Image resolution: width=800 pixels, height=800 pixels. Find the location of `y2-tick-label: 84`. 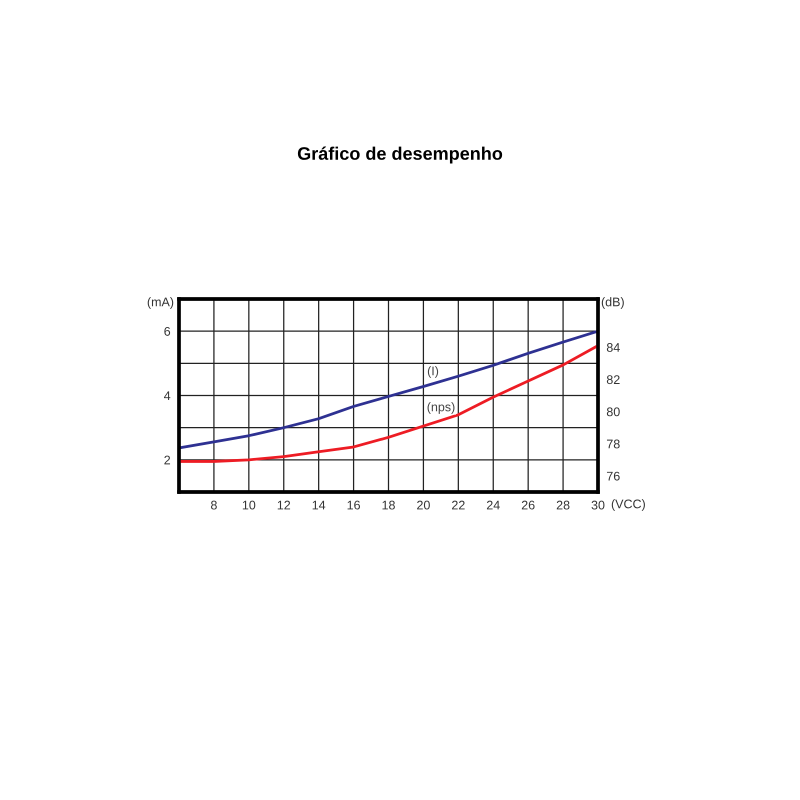

y2-tick-label: 84 is located at coordinates (613, 347).